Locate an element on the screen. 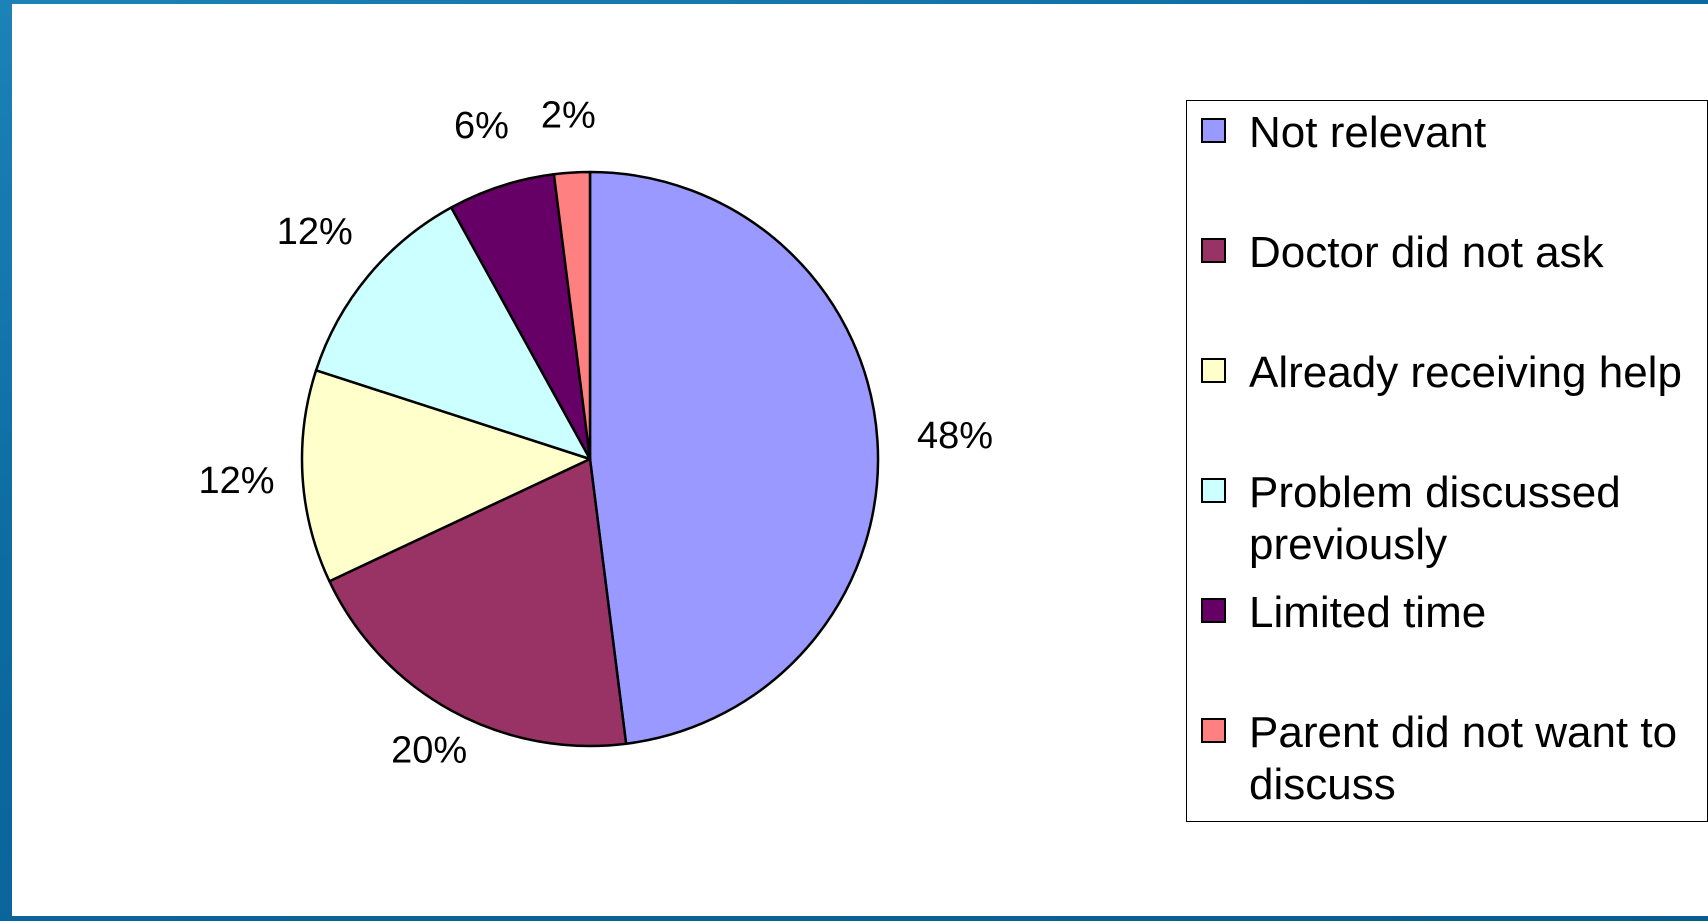 The width and height of the screenshot is (1708, 921). legend-label: Parent did not want to discuss is located at coordinates (1463, 758).